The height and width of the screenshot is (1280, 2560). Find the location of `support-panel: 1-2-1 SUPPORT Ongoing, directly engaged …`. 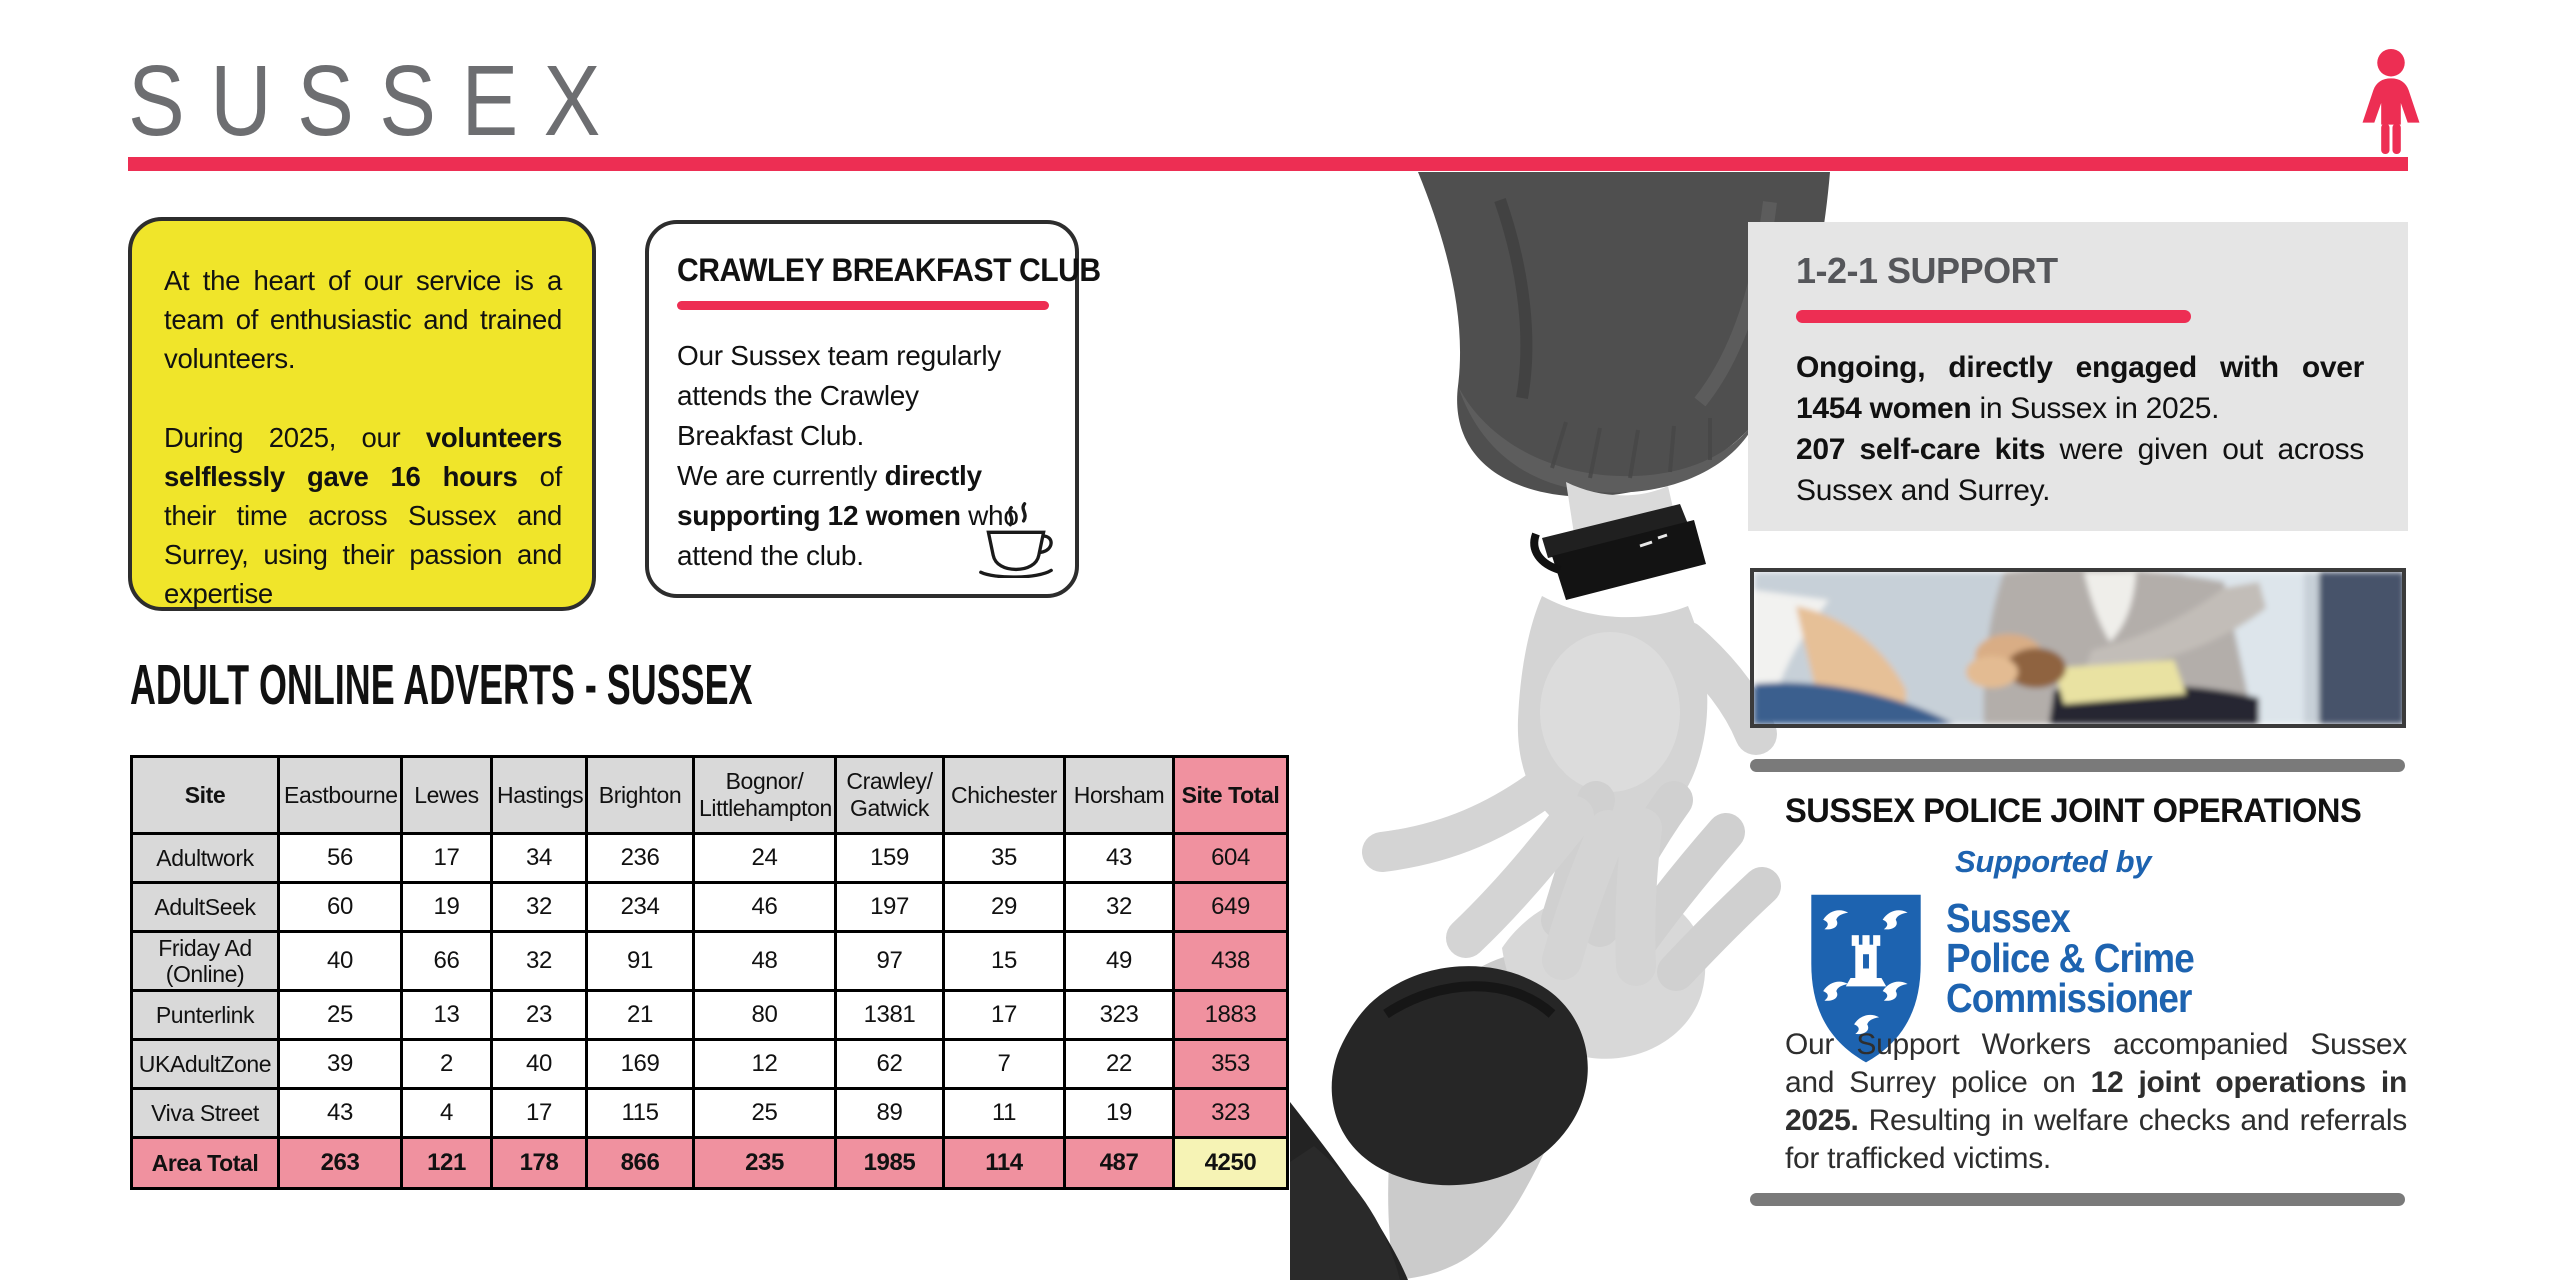

support-panel: 1-2-1 SUPPORT Ongoing, directly engaged … is located at coordinates (2078, 376).